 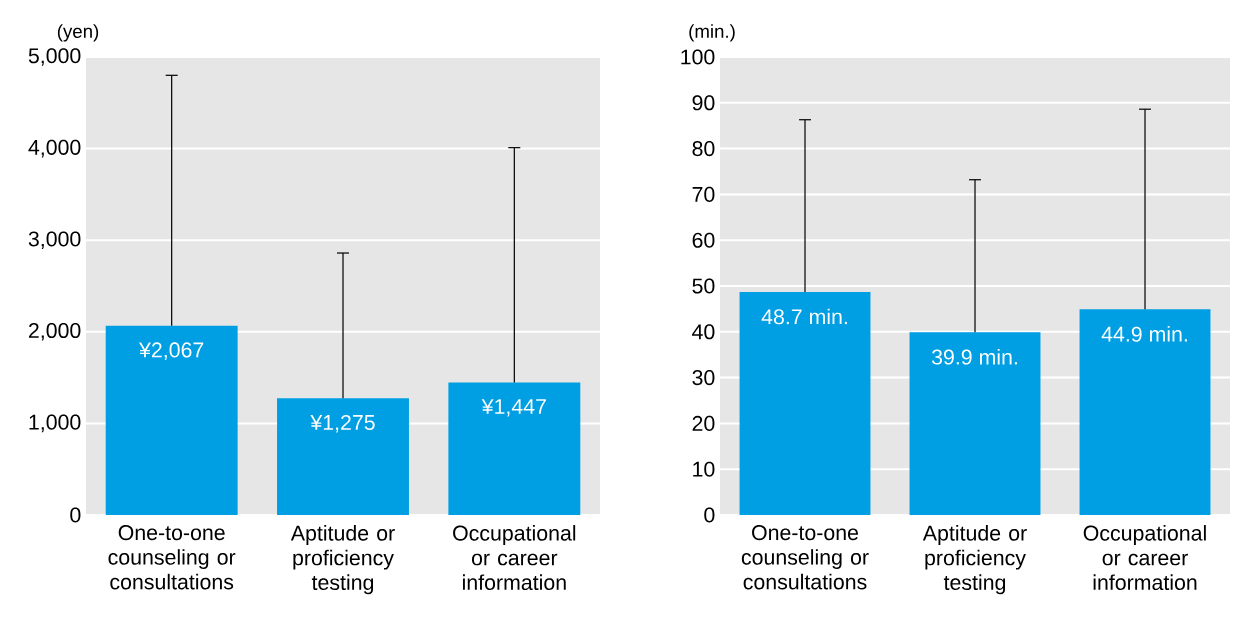 What do you see at coordinates (78, 33) in the screenshot?
I see `y-axis-title: (yen)` at bounding box center [78, 33].